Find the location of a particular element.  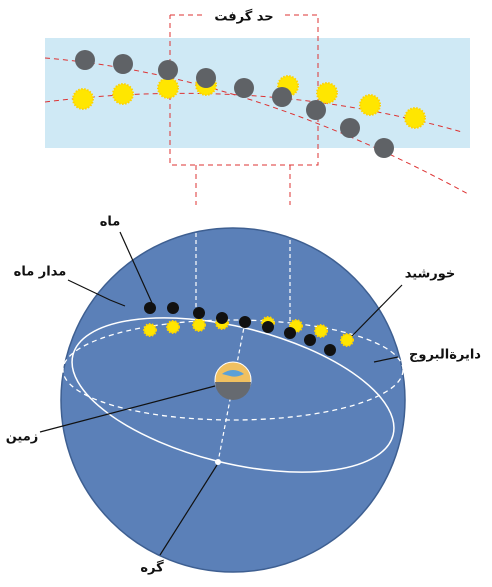

suns-top is located at coordinates (249, 101).